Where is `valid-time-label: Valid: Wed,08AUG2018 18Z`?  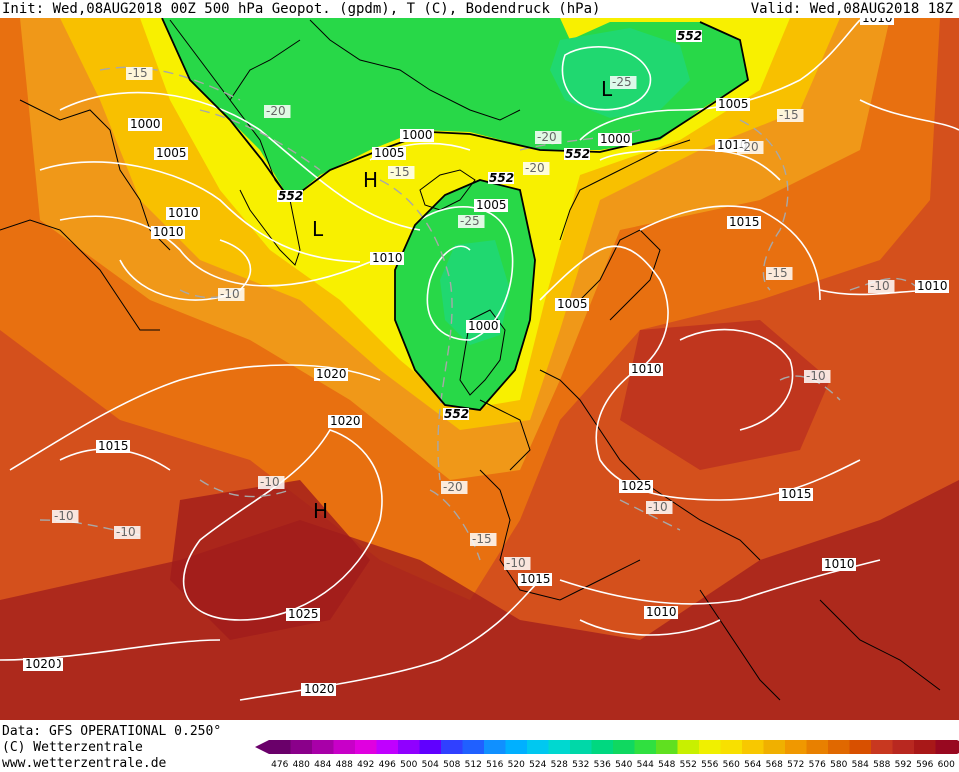
valid-time-label: Valid: Wed,08AUG2018 18Z is located at coordinates (851, 9).